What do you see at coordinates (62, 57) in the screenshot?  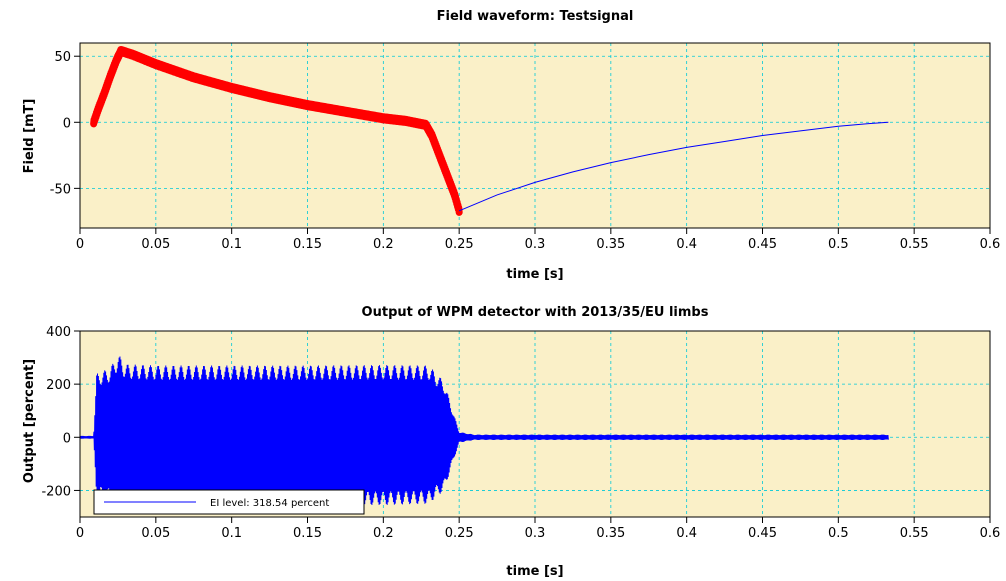 I see `y-tick-label: 50` at bounding box center [62, 57].